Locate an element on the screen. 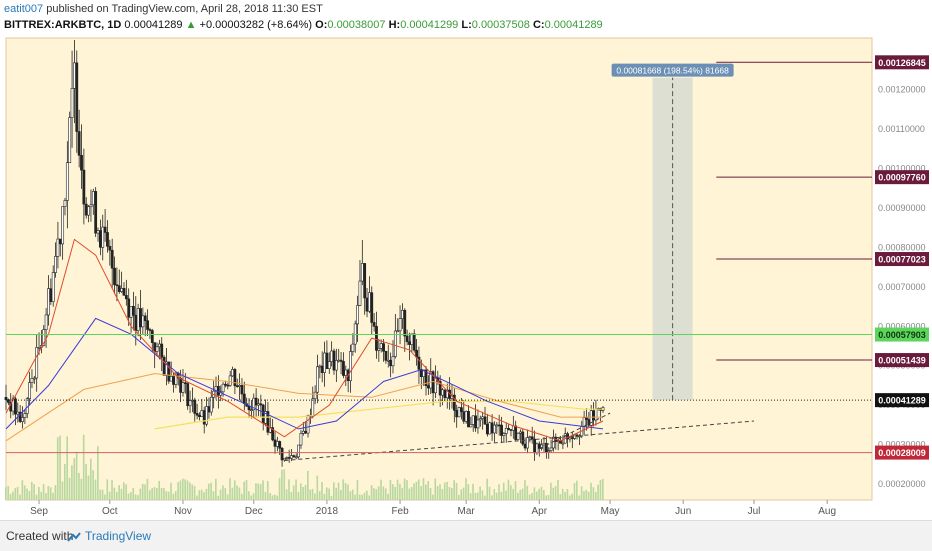 This screenshot has height=551, width=932. tradingview-logo: TradingView is located at coordinates (108, 536).